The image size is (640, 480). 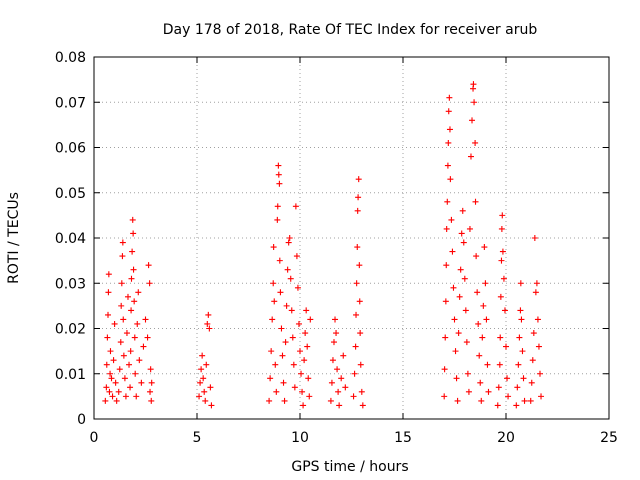 What do you see at coordinates (70, 239) in the screenshot?
I see `y-tick-labels: 0 0.01 0.02 0.03 0.04 0.05 0.06 0.07 0.08` at bounding box center [70, 239].